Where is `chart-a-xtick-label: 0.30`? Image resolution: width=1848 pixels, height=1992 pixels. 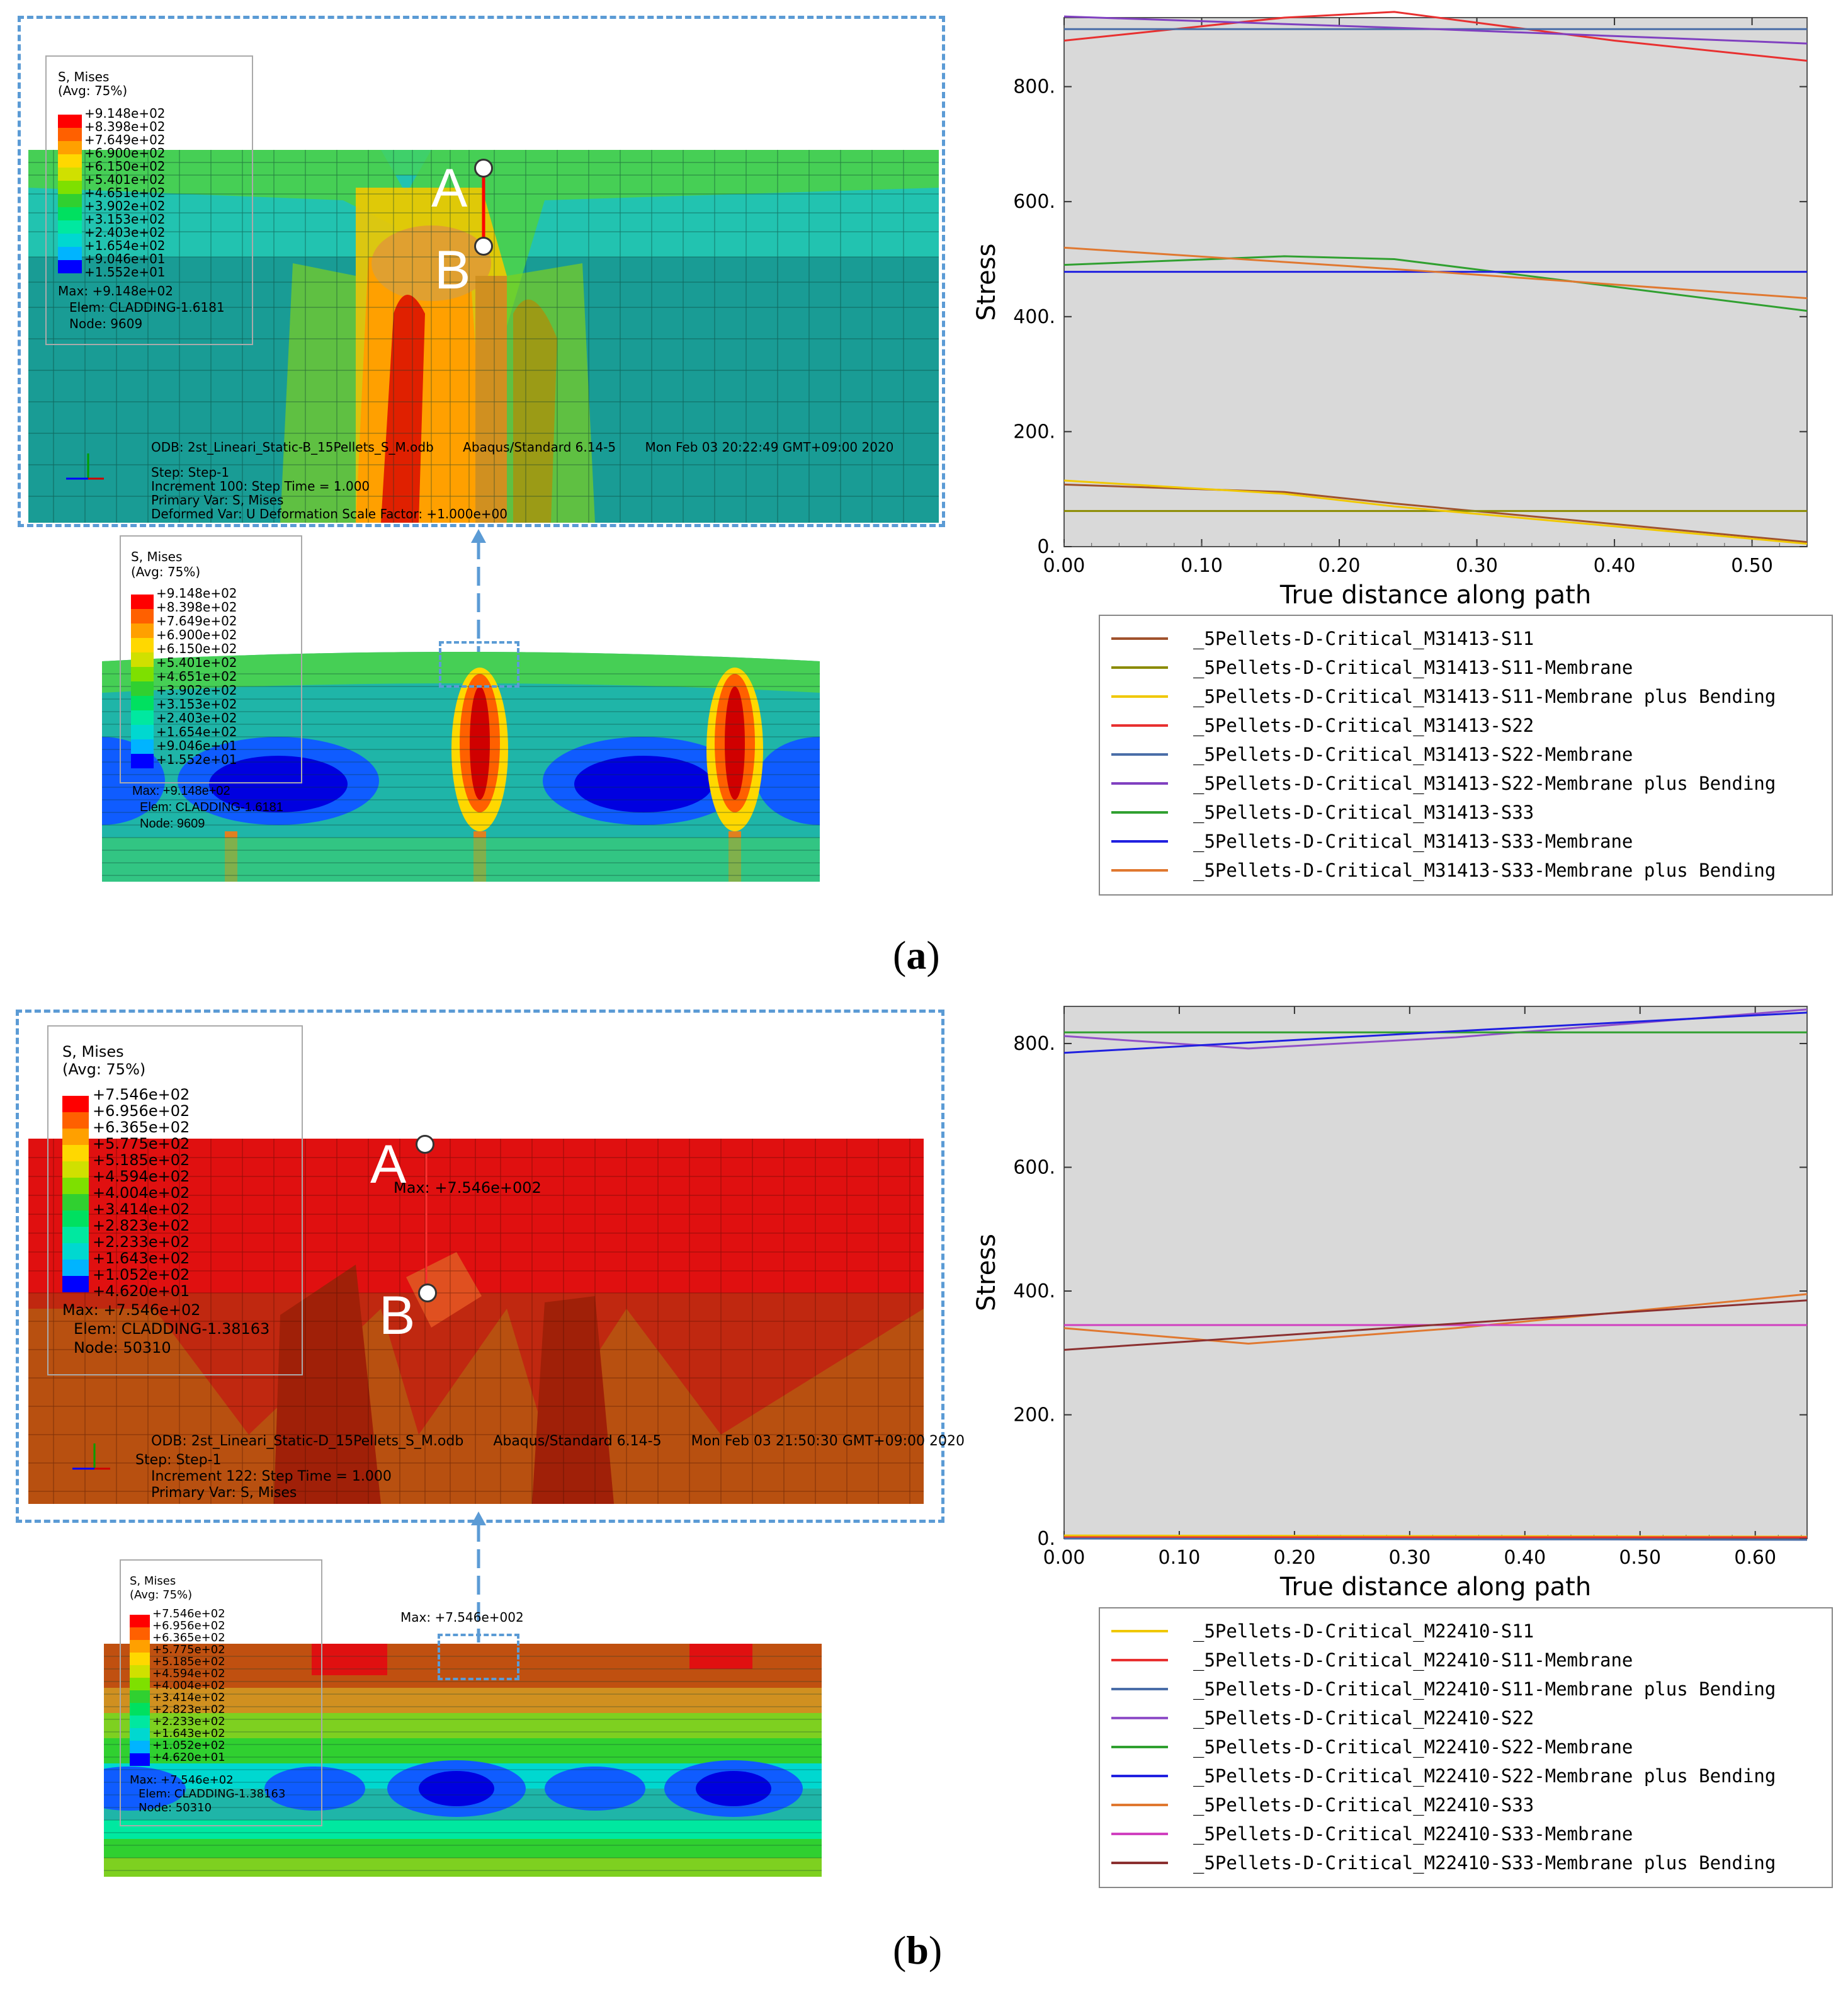
chart-a-xtick-label: 0.30 is located at coordinates (1477, 566).